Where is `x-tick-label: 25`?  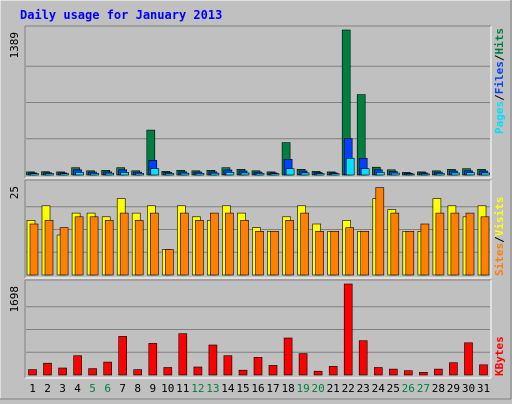 x-tick-label: 25 is located at coordinates (393, 388).